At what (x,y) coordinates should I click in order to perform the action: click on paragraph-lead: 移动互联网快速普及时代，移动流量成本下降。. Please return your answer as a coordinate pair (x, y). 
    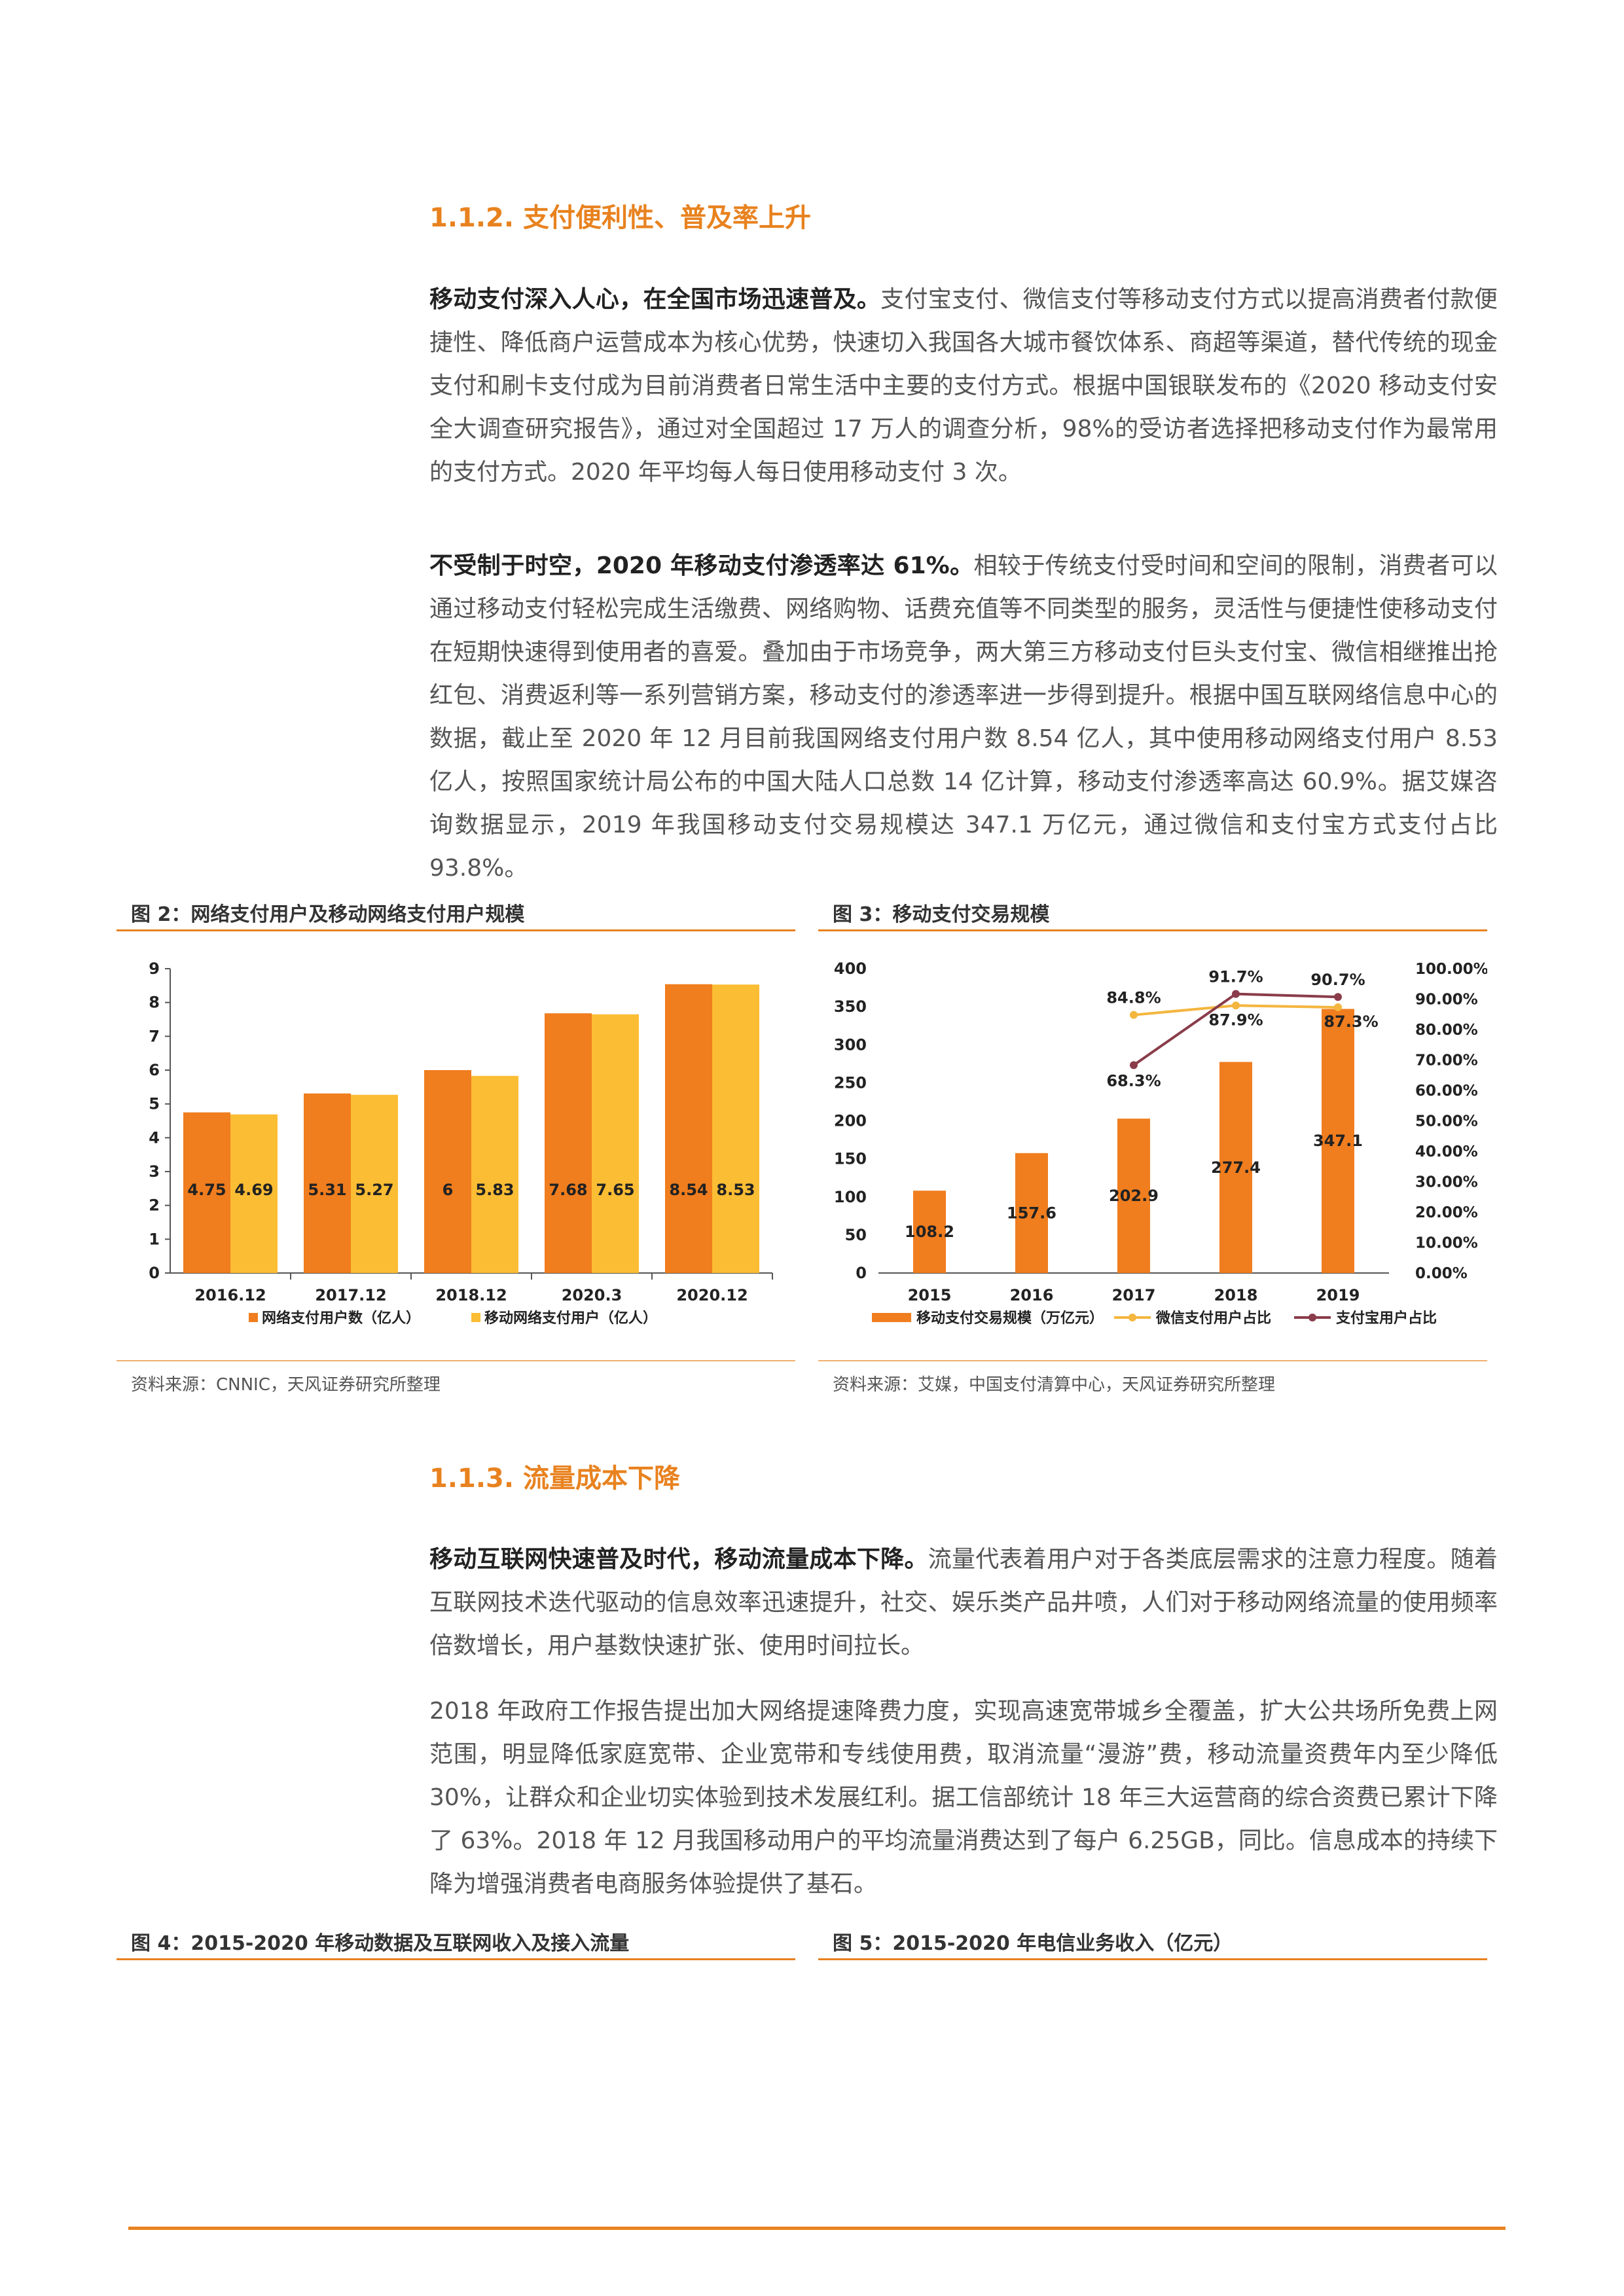
    Looking at the image, I should click on (678, 1559).